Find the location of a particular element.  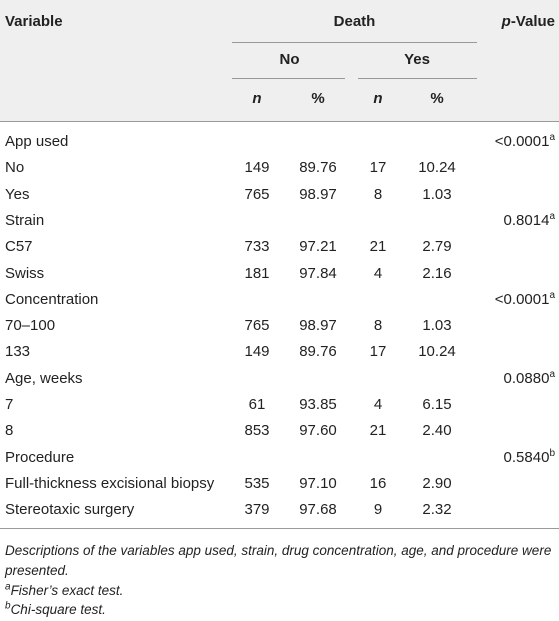

row-label: Concentration is located at coordinates (52, 299).